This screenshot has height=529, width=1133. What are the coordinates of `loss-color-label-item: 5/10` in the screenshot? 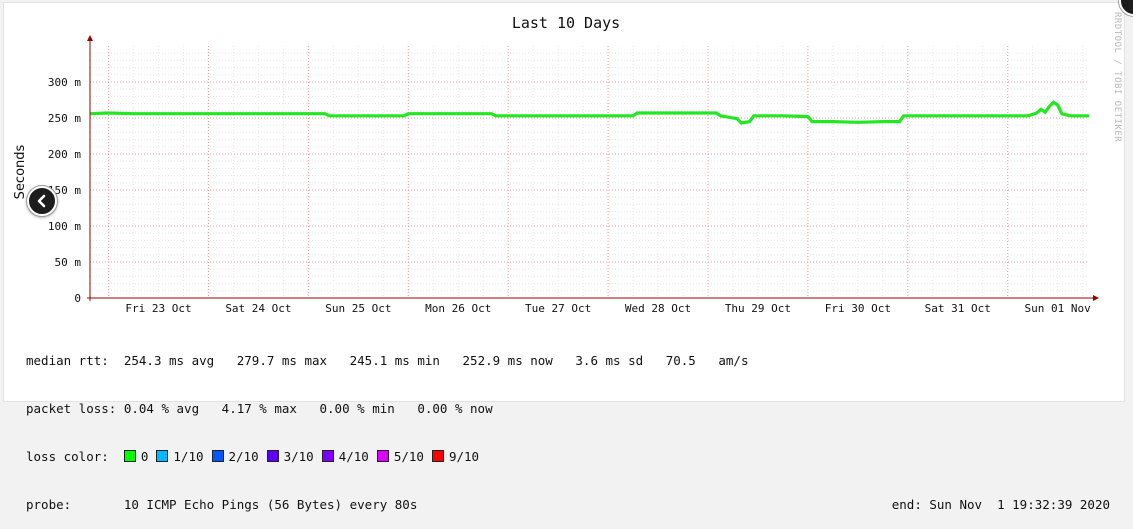 It's located at (408, 456).